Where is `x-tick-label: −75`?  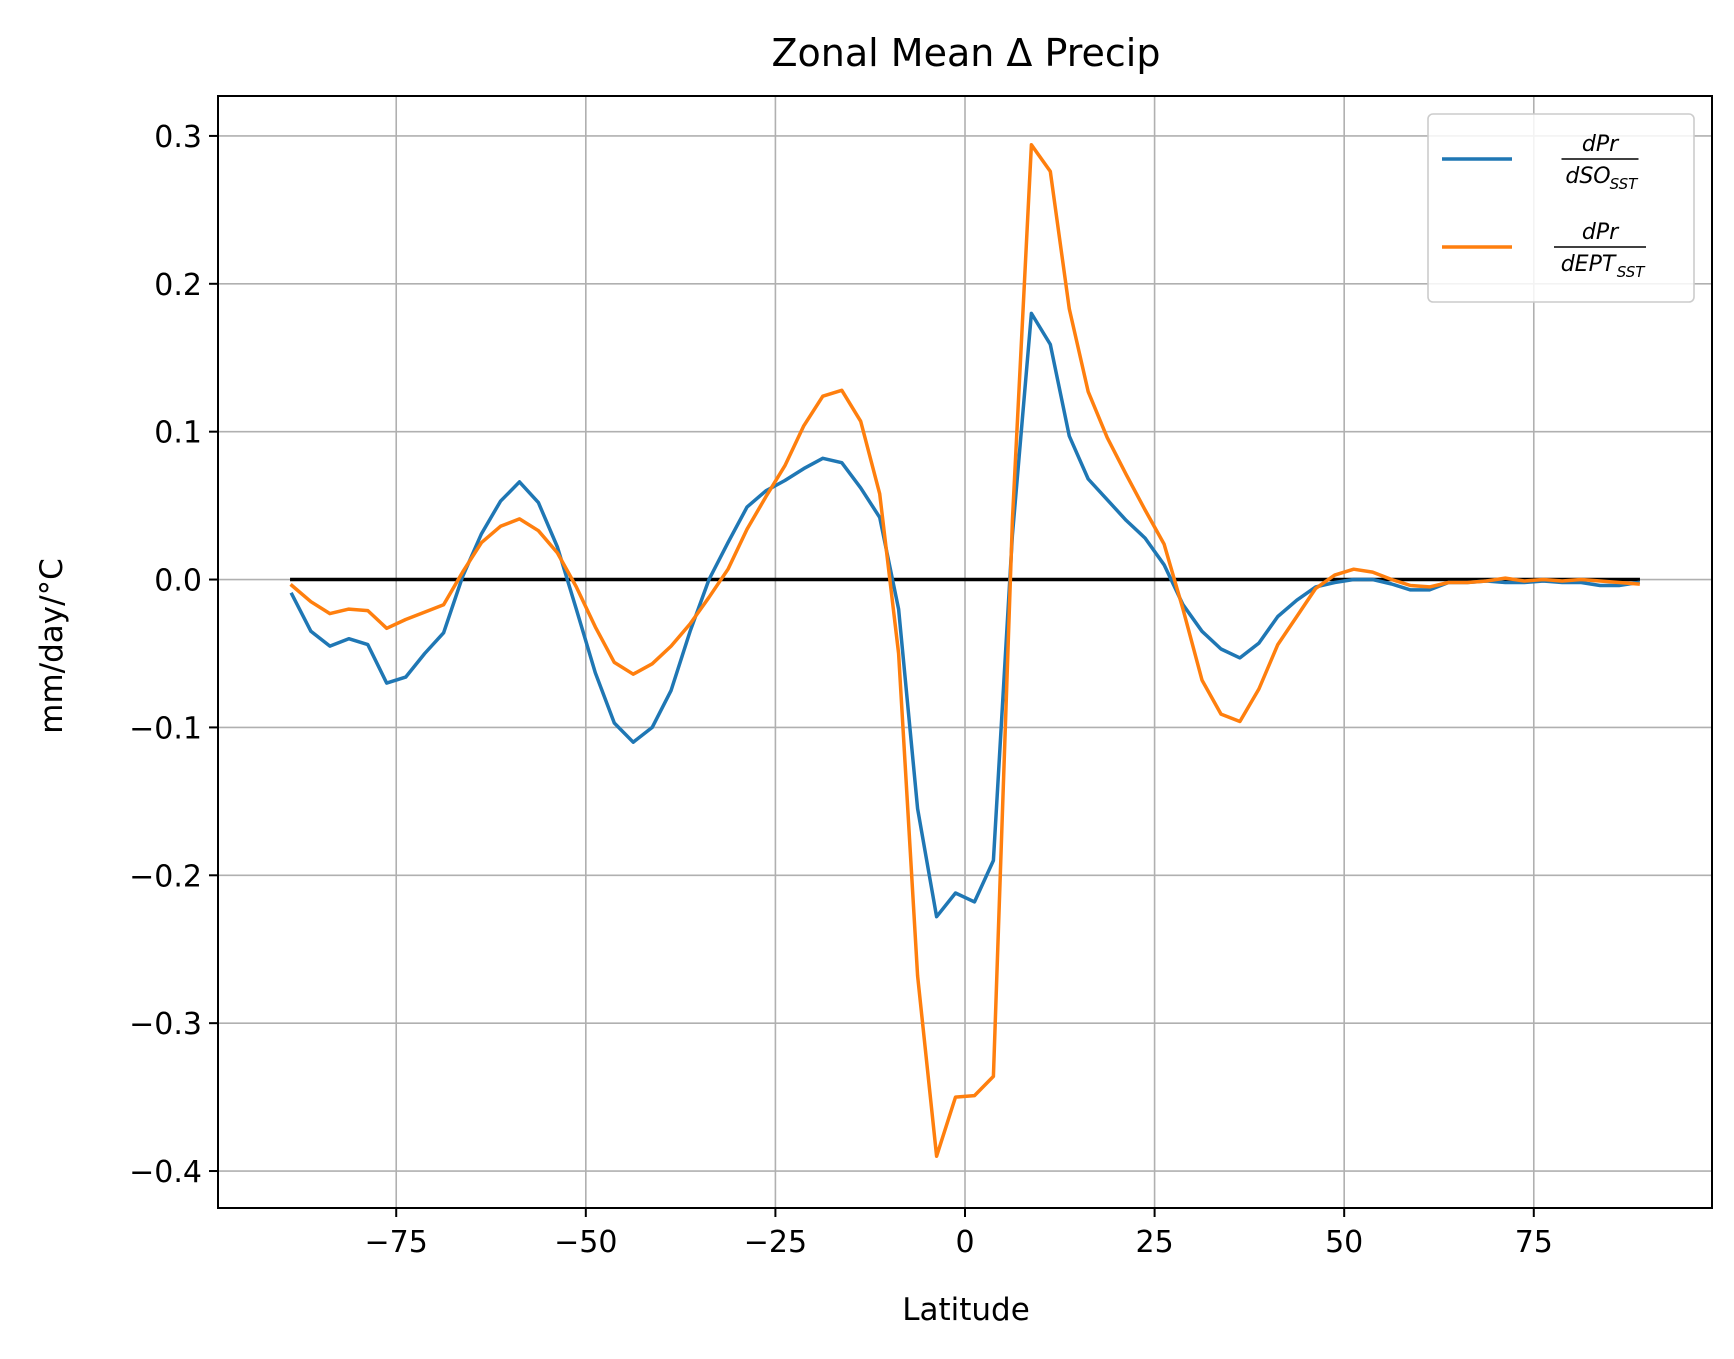 x-tick-label: −75 is located at coordinates (396, 1242).